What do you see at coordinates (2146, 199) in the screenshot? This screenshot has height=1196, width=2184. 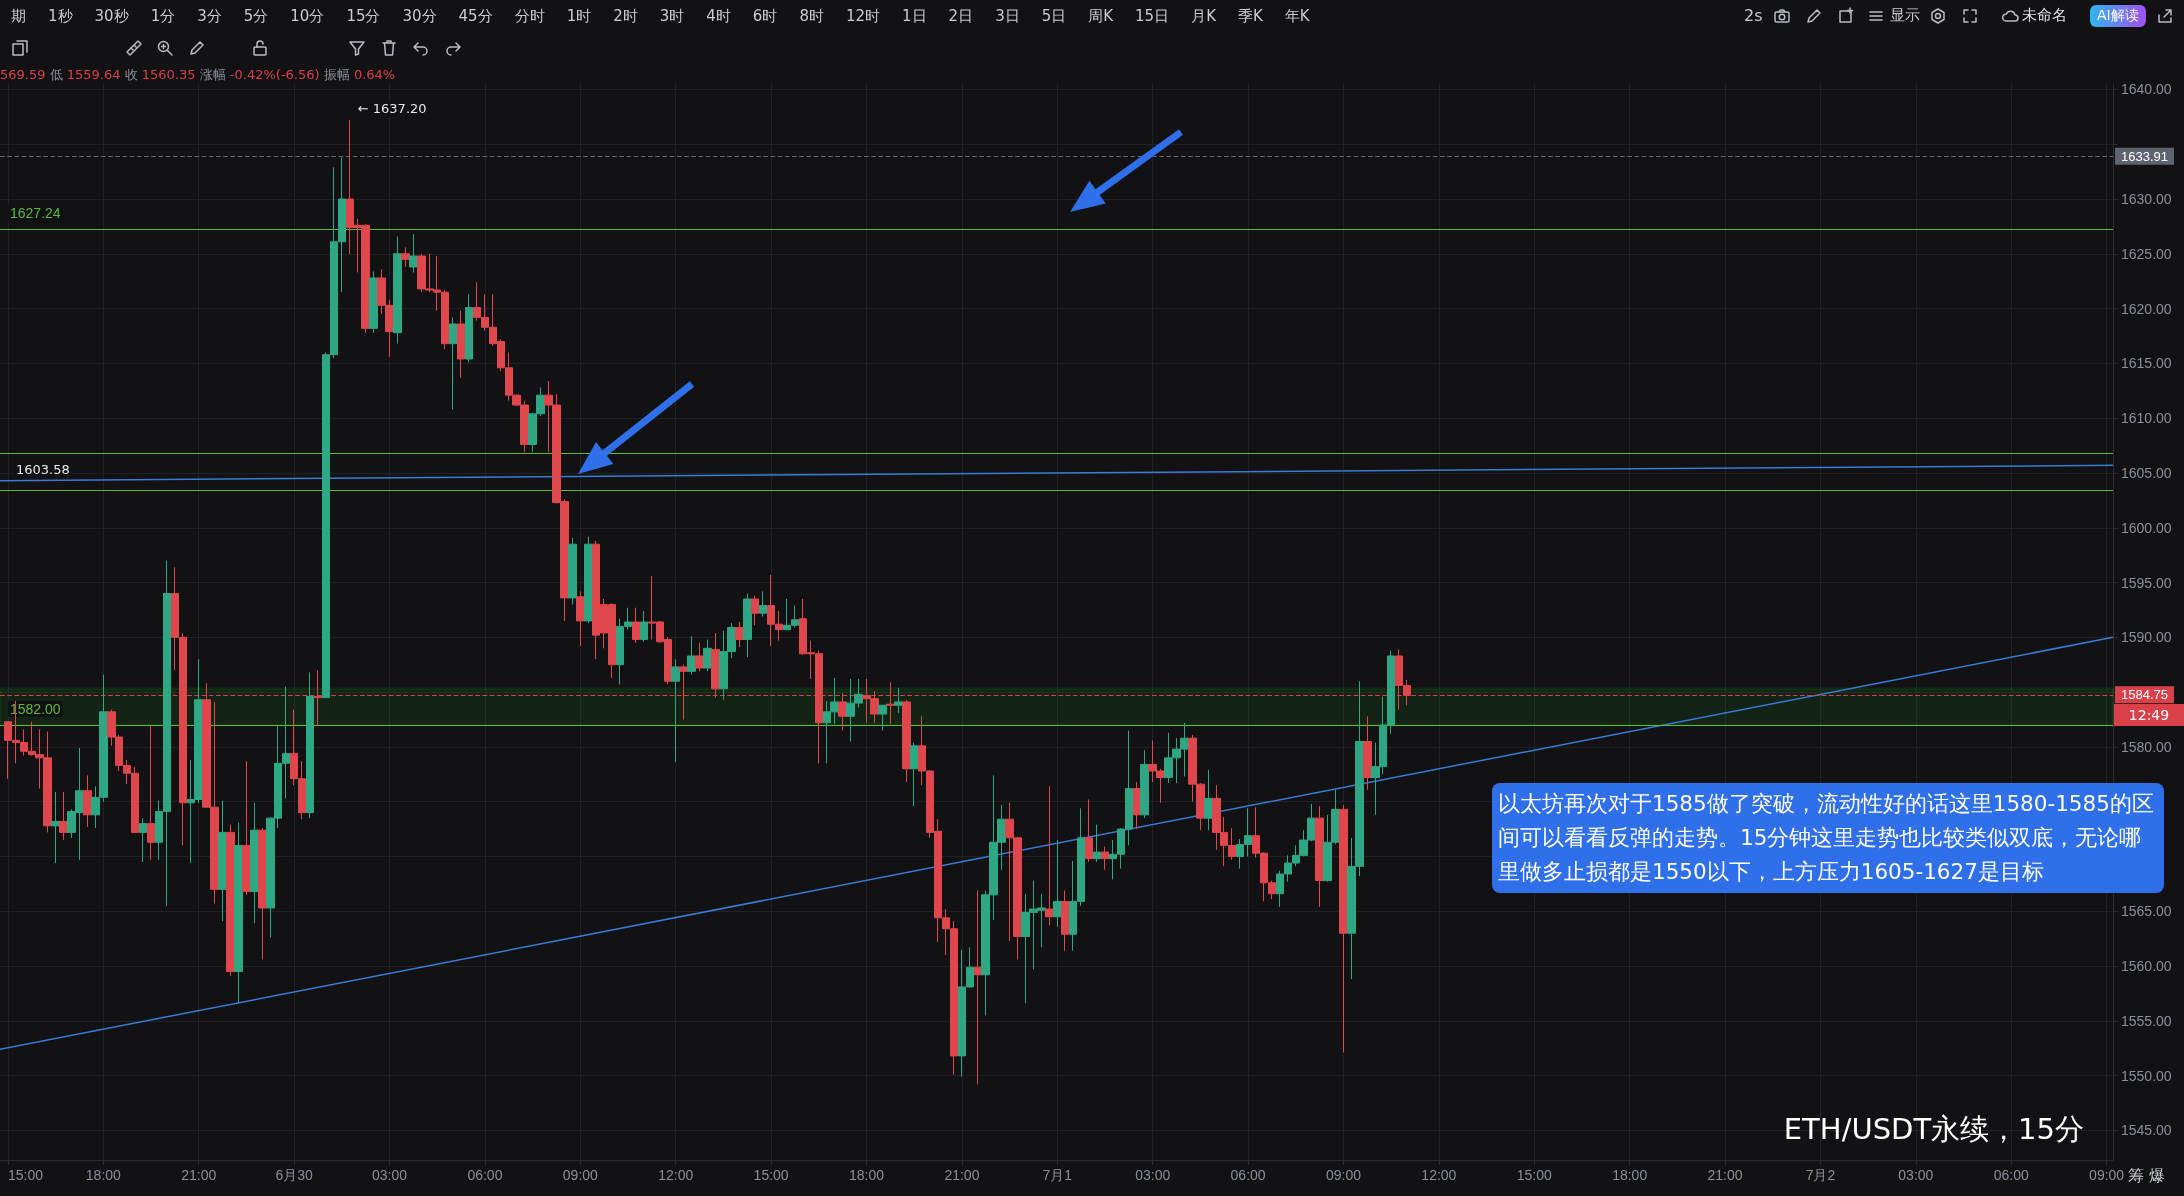 I see `y-tick-label: 1630.00` at bounding box center [2146, 199].